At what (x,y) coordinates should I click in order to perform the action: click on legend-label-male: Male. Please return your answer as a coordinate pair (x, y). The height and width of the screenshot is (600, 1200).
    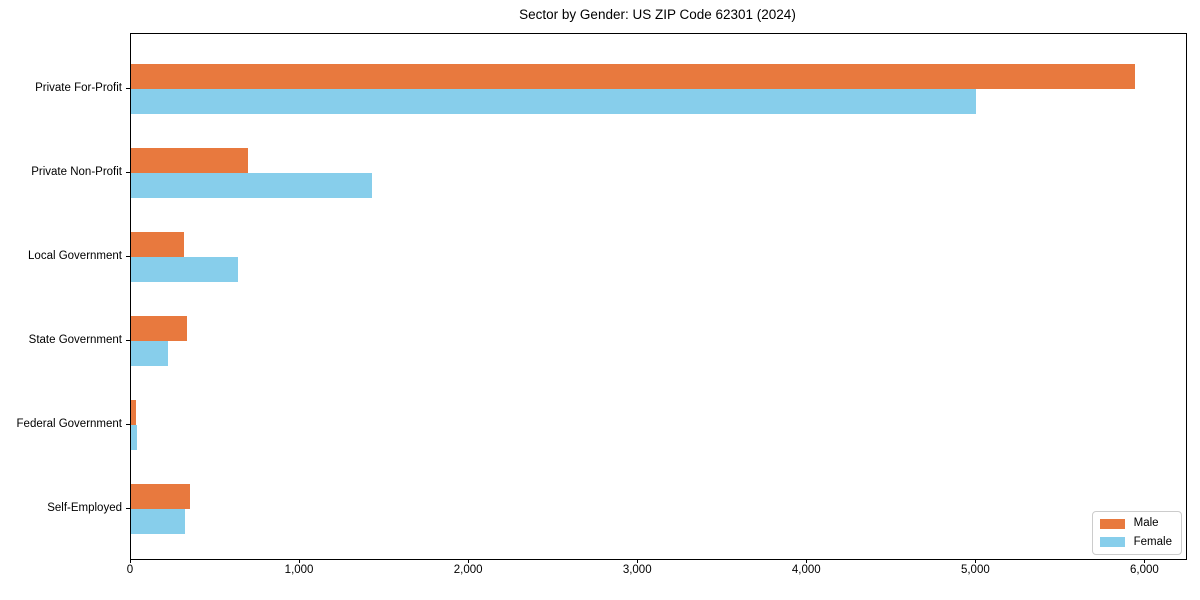
    Looking at the image, I should click on (1146, 523).